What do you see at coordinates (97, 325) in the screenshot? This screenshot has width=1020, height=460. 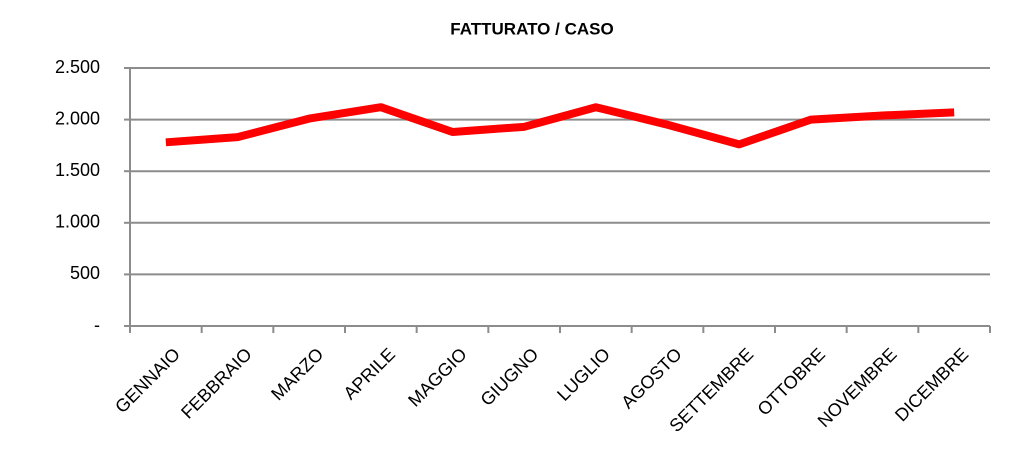 I see `y-tick-label: -` at bounding box center [97, 325].